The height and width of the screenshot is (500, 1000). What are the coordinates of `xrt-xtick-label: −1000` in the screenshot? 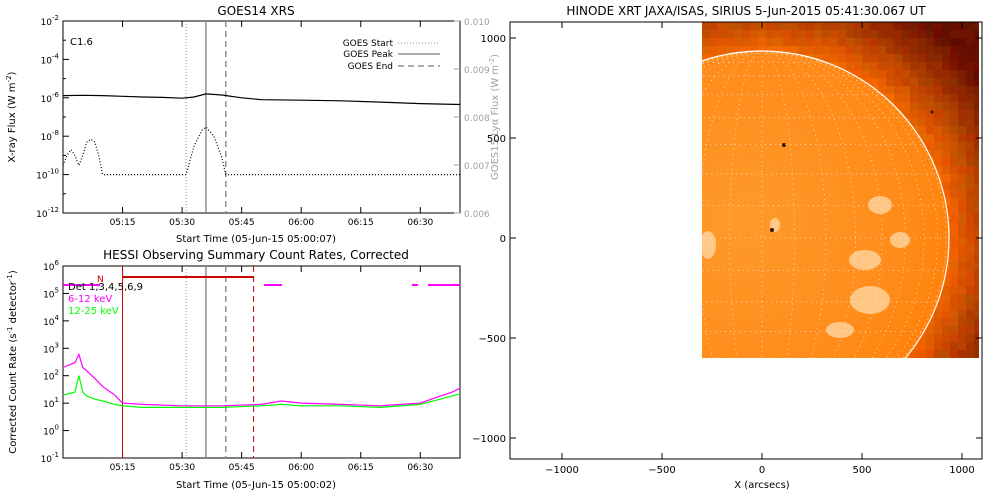 It's located at (562, 470).